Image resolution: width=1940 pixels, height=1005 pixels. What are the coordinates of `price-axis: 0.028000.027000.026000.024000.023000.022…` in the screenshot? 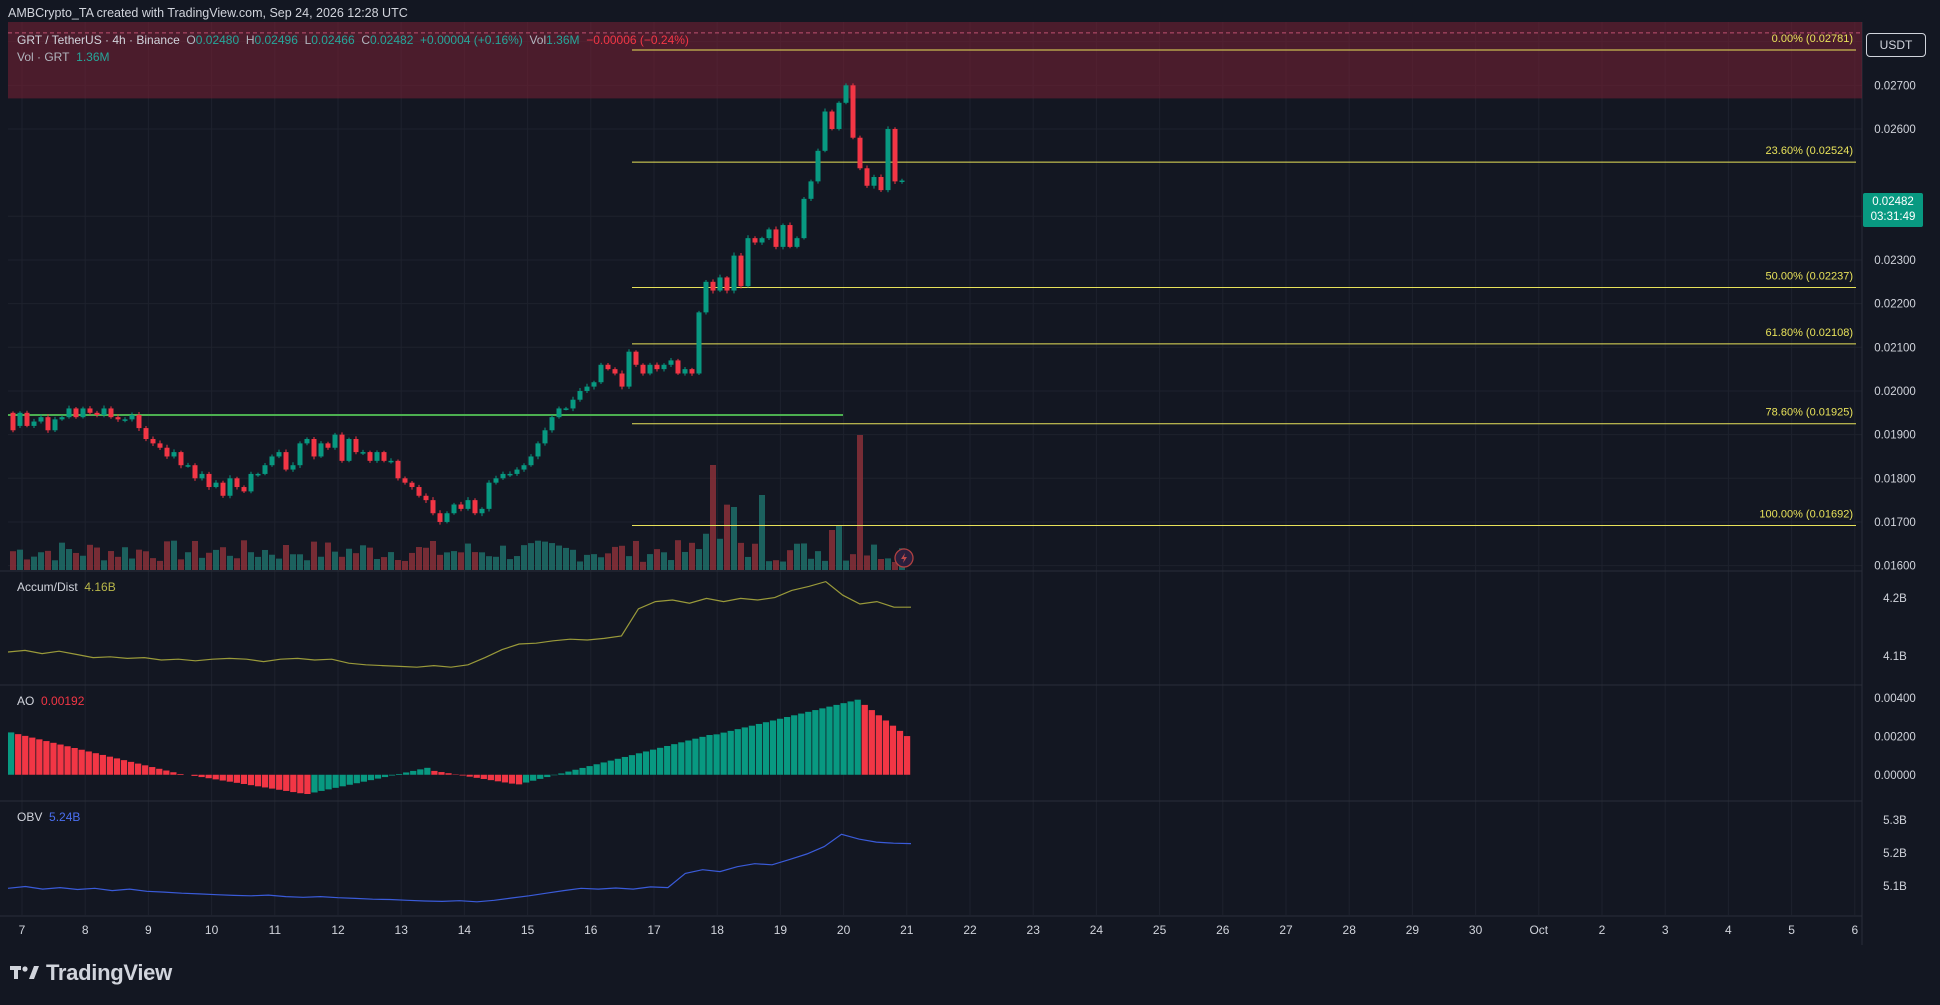 It's located at (1895, 465).